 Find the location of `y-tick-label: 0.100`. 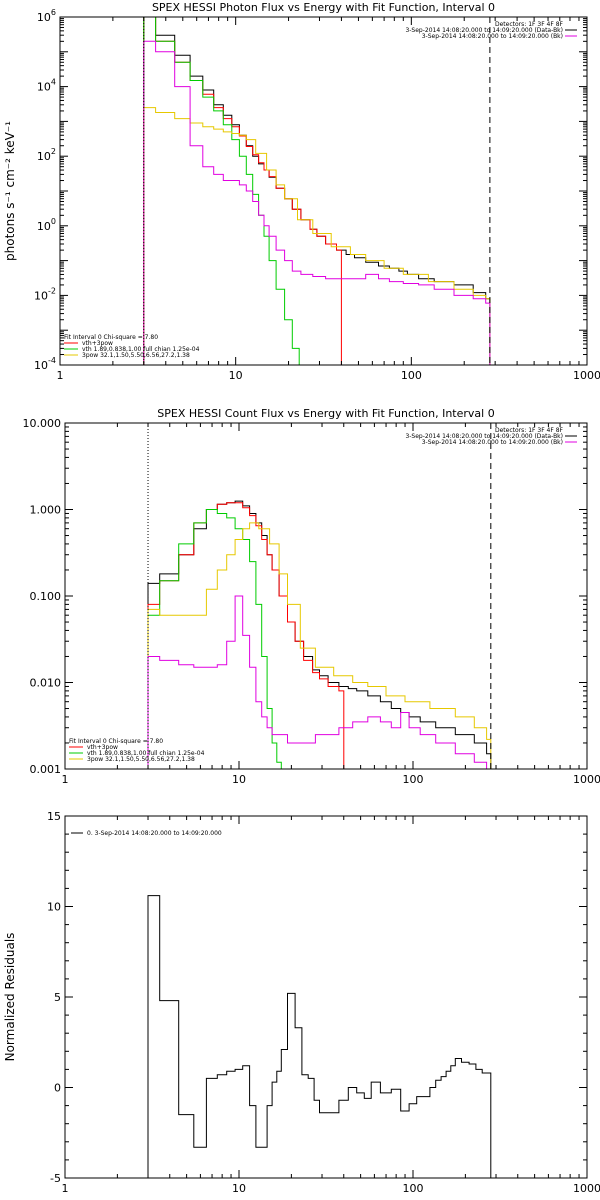

y-tick-label: 0.100 is located at coordinates (46, 596).